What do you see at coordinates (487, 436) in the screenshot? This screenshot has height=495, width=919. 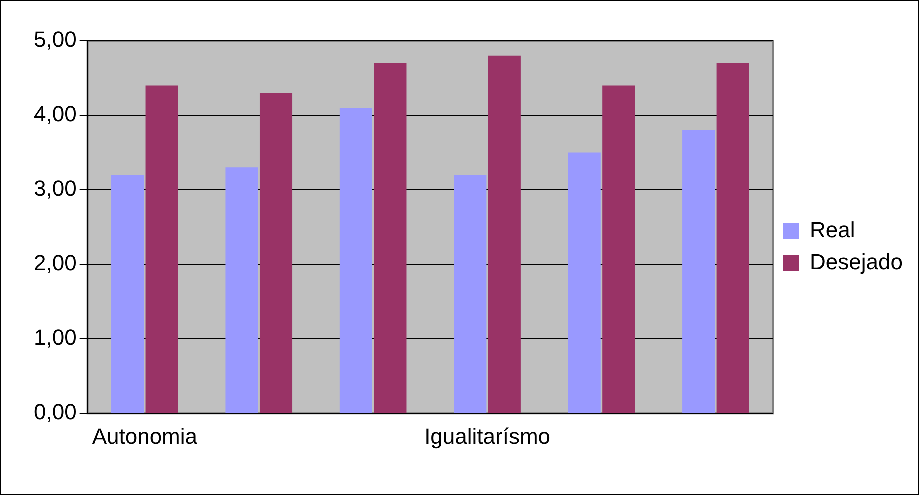 I see `x-tick-label: Igualitarísmo` at bounding box center [487, 436].